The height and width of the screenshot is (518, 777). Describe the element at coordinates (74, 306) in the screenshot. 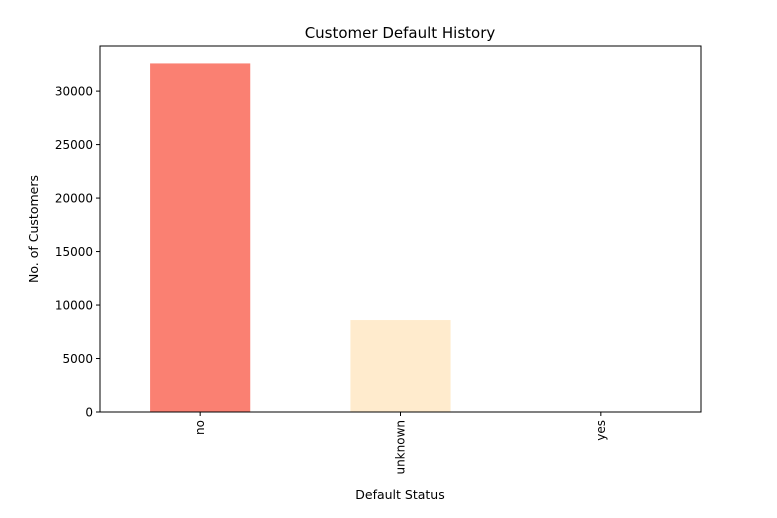

I see `y-tick-label: 10000` at that location.